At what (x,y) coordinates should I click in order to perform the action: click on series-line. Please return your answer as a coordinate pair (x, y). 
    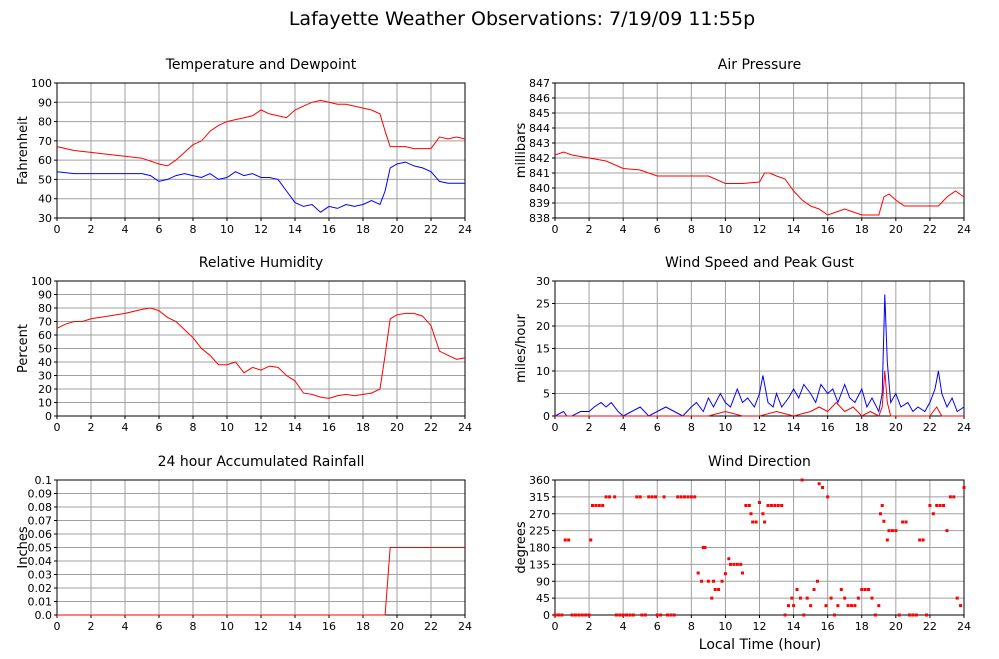
    Looking at the image, I should click on (261, 353).